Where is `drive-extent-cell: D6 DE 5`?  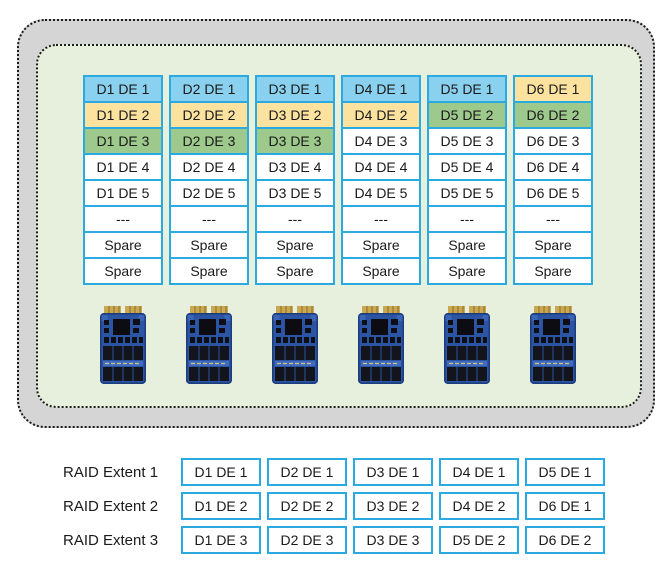 drive-extent-cell: D6 DE 5 is located at coordinates (553, 193).